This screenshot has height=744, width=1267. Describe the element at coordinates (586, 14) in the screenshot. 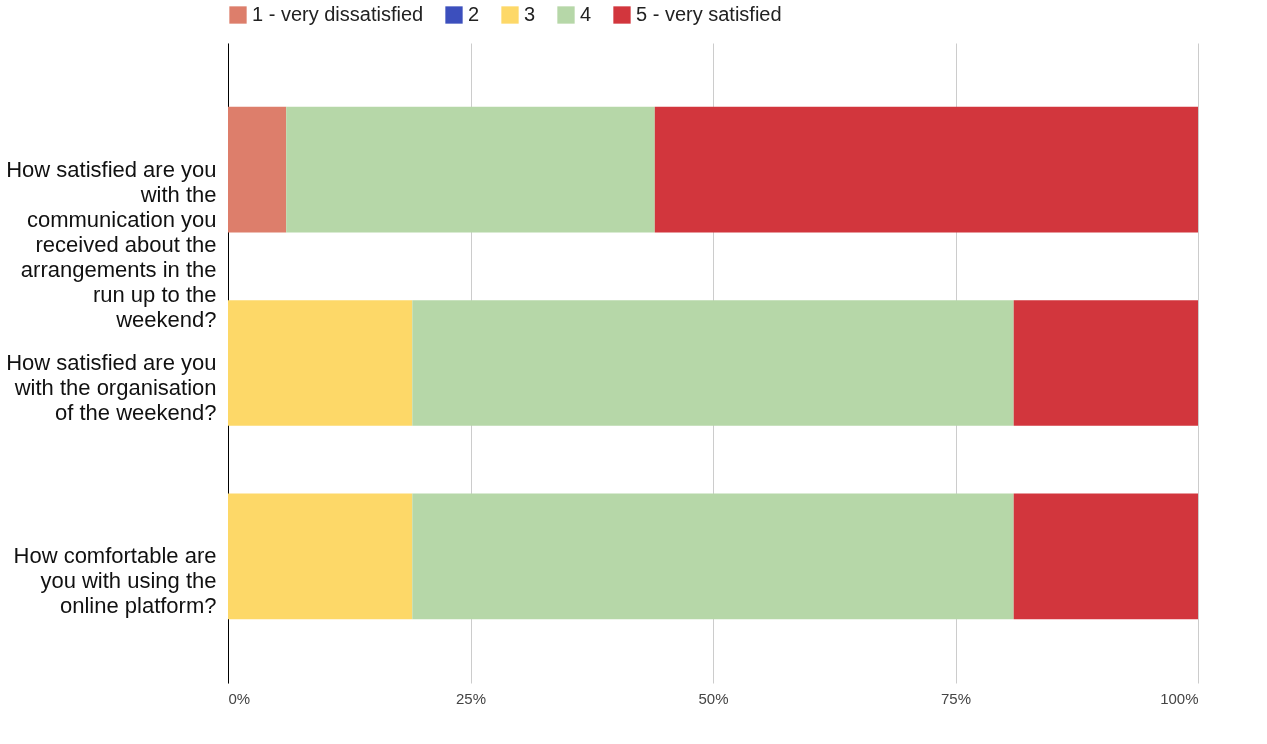

I see `legend-label: 4` at that location.